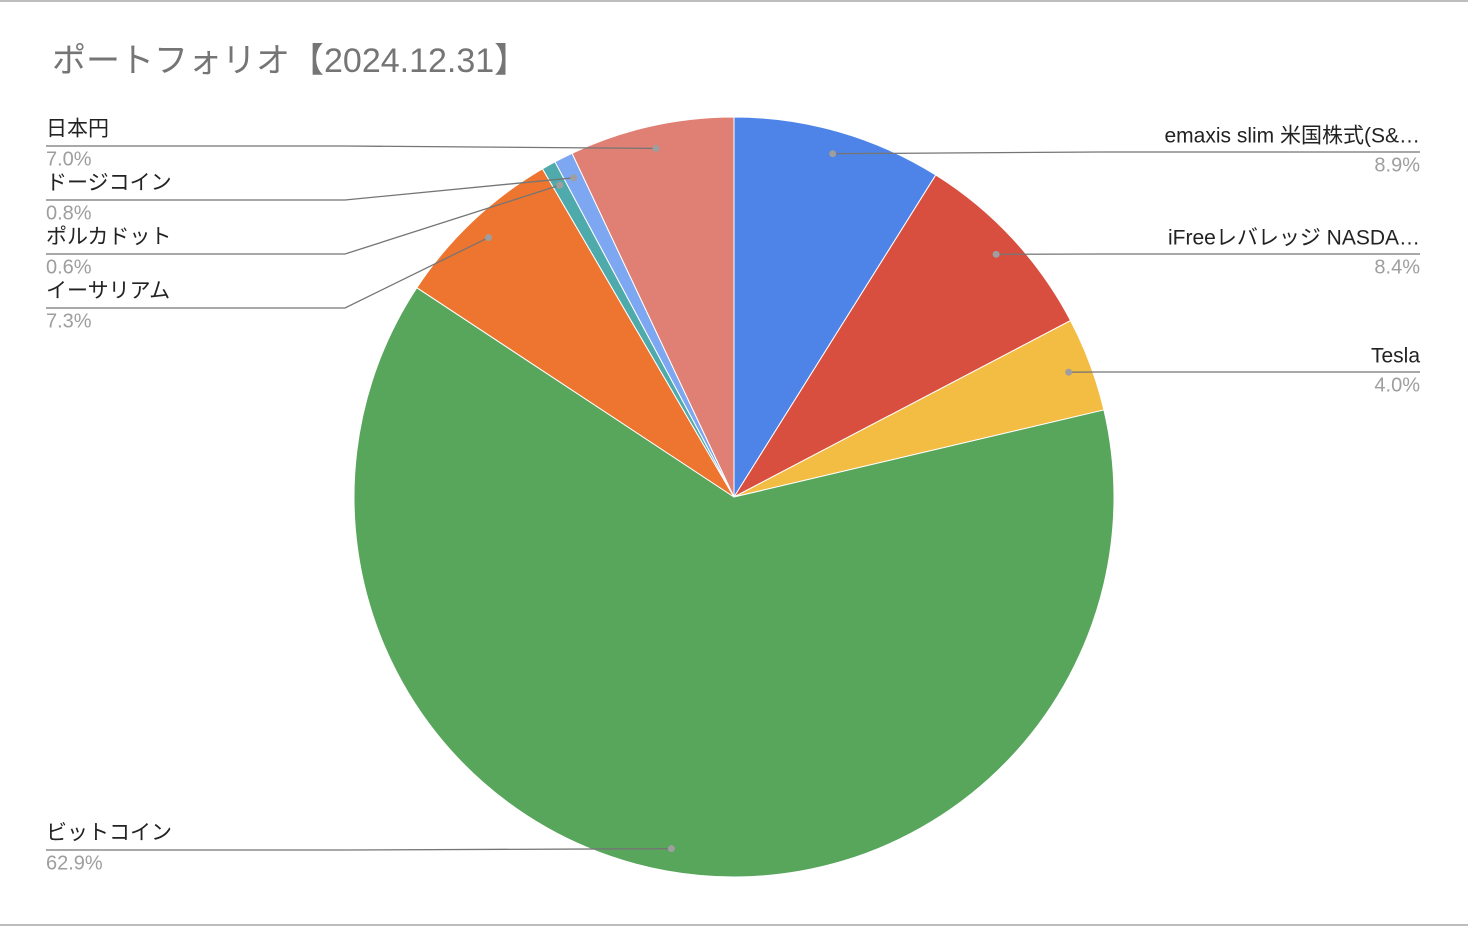 This screenshot has width=1468, height=930. I want to click on slice-label: ポルカドット, so click(108, 237).